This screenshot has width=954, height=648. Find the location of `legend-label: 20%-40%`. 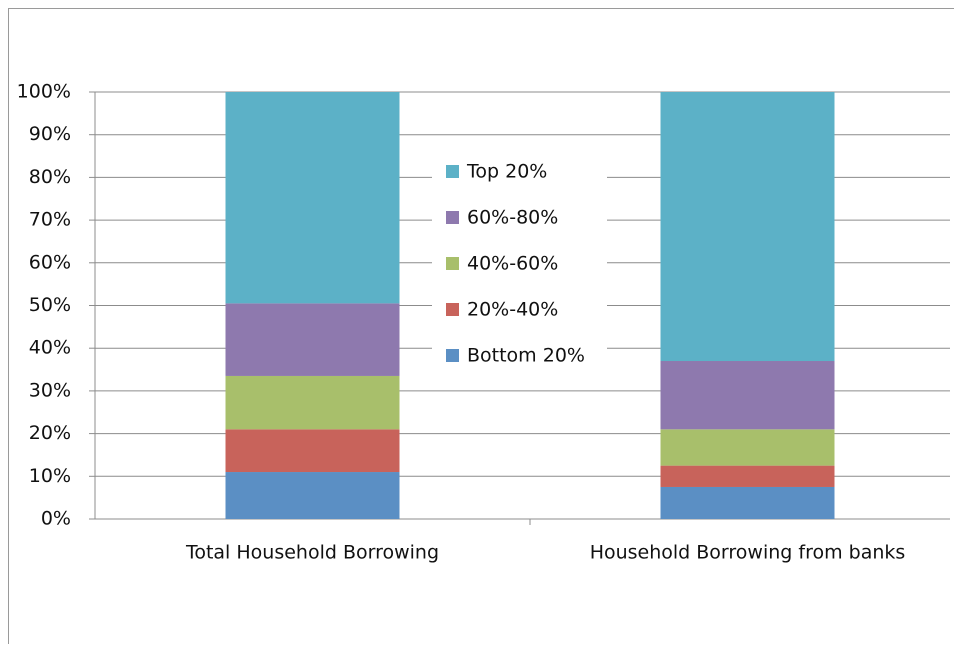

legend-label: 20%-40% is located at coordinates (512, 310).